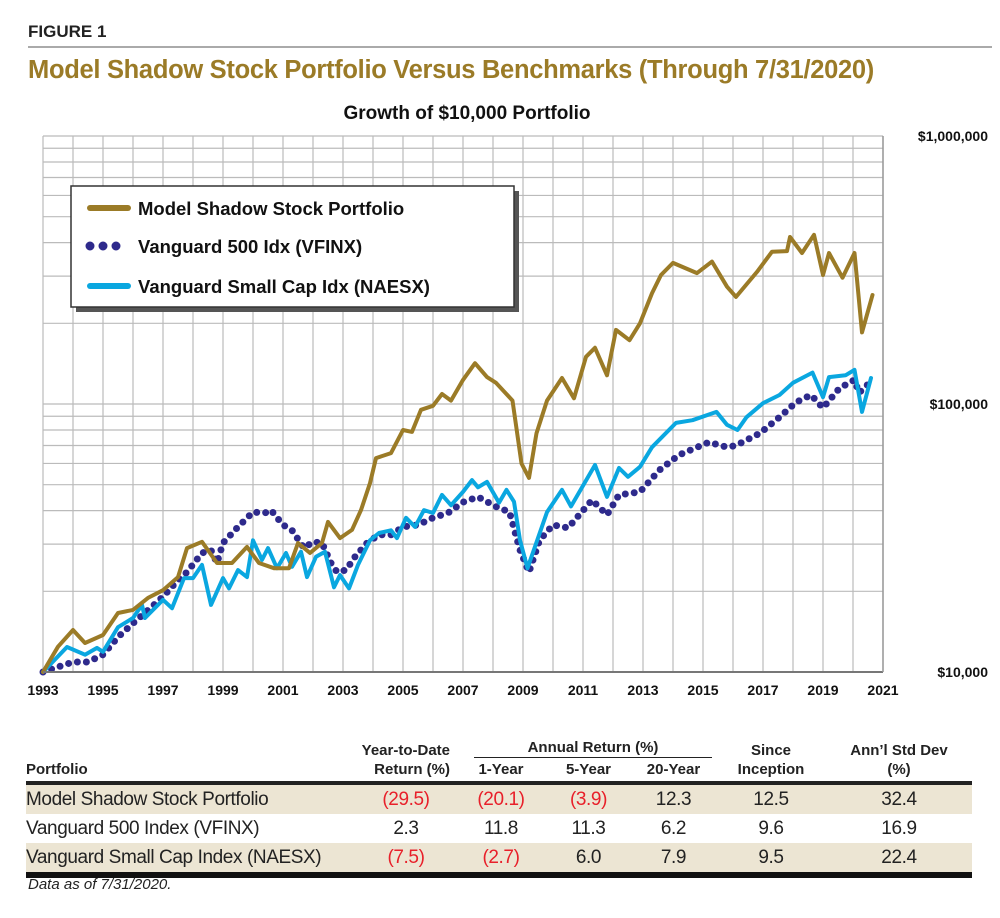  What do you see at coordinates (899, 750) in the screenshot?
I see `header-std-line1: Ann’l Std Dev` at bounding box center [899, 750].